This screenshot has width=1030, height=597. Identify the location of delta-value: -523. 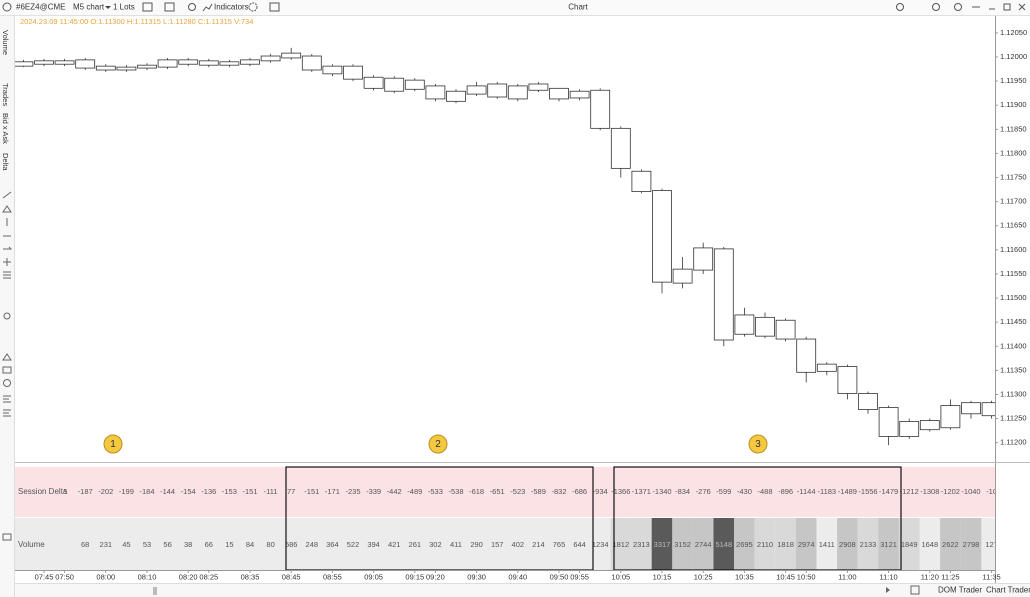
(517, 491).